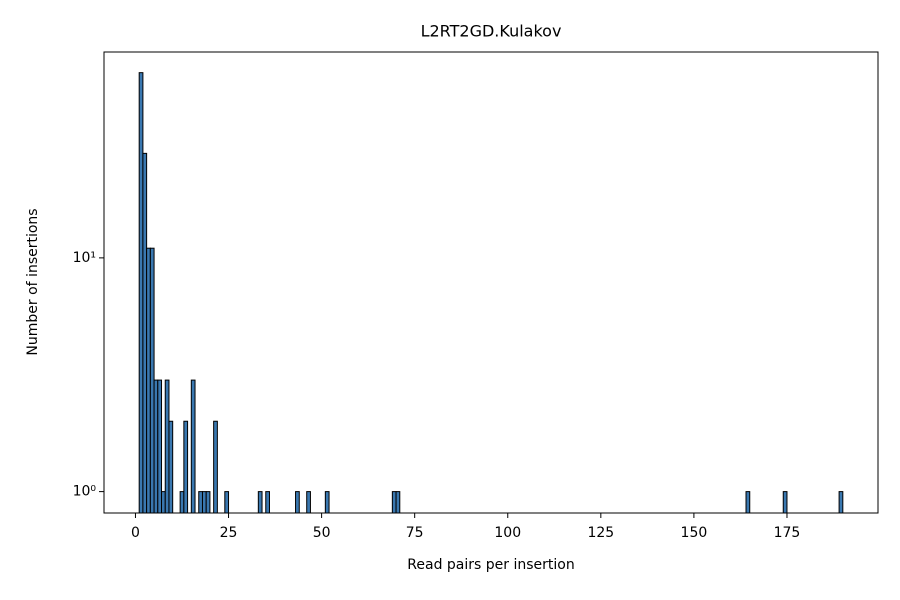 The width and height of the screenshot is (900, 600). Describe the element at coordinates (84, 258) in the screenshot. I see `y-tick-label: 10¹` at that location.